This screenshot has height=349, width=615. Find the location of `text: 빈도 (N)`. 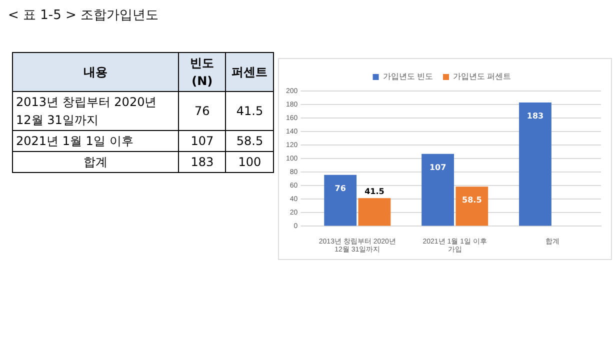

text: 빈도 (N) is located at coordinates (202, 72).